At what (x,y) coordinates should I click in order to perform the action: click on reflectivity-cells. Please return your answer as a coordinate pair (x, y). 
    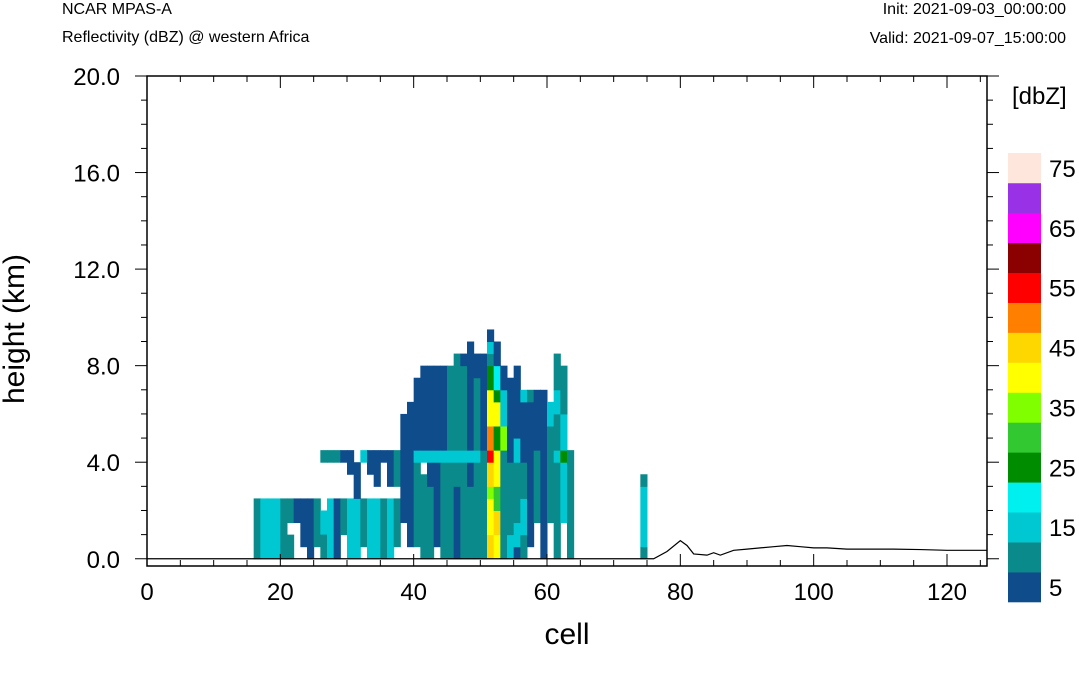
    Looking at the image, I should click on (450, 444).